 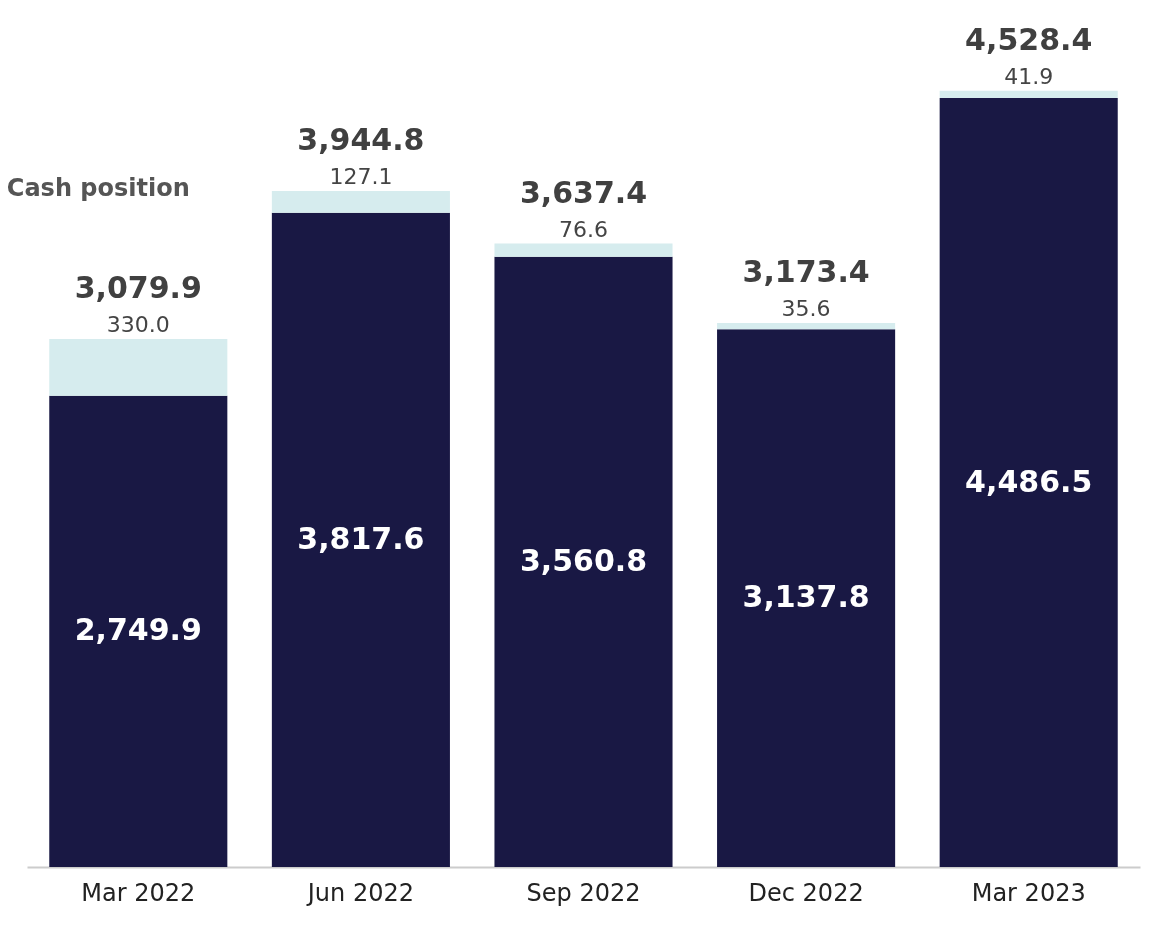 What do you see at coordinates (583, 892) in the screenshot?
I see `x-tick-label: Sep 2022` at bounding box center [583, 892].